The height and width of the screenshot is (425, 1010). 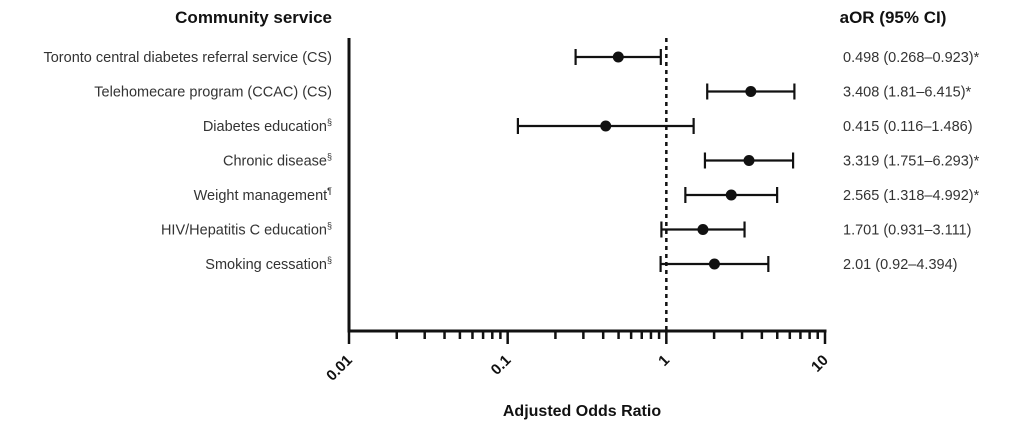 What do you see at coordinates (501, 365) in the screenshot?
I see `x-tick-label: 0.1` at bounding box center [501, 365].